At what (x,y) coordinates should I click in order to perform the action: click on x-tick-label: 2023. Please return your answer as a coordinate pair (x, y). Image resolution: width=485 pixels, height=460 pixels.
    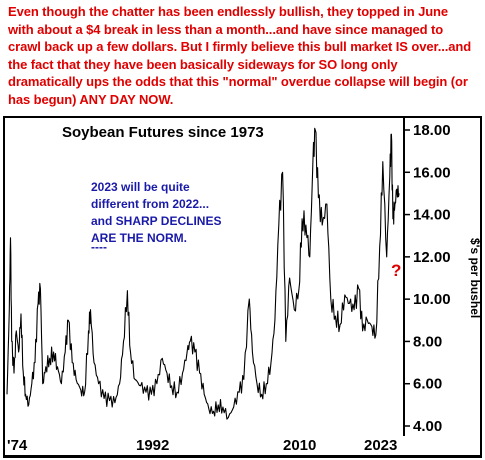
    Looking at the image, I should click on (380, 445).